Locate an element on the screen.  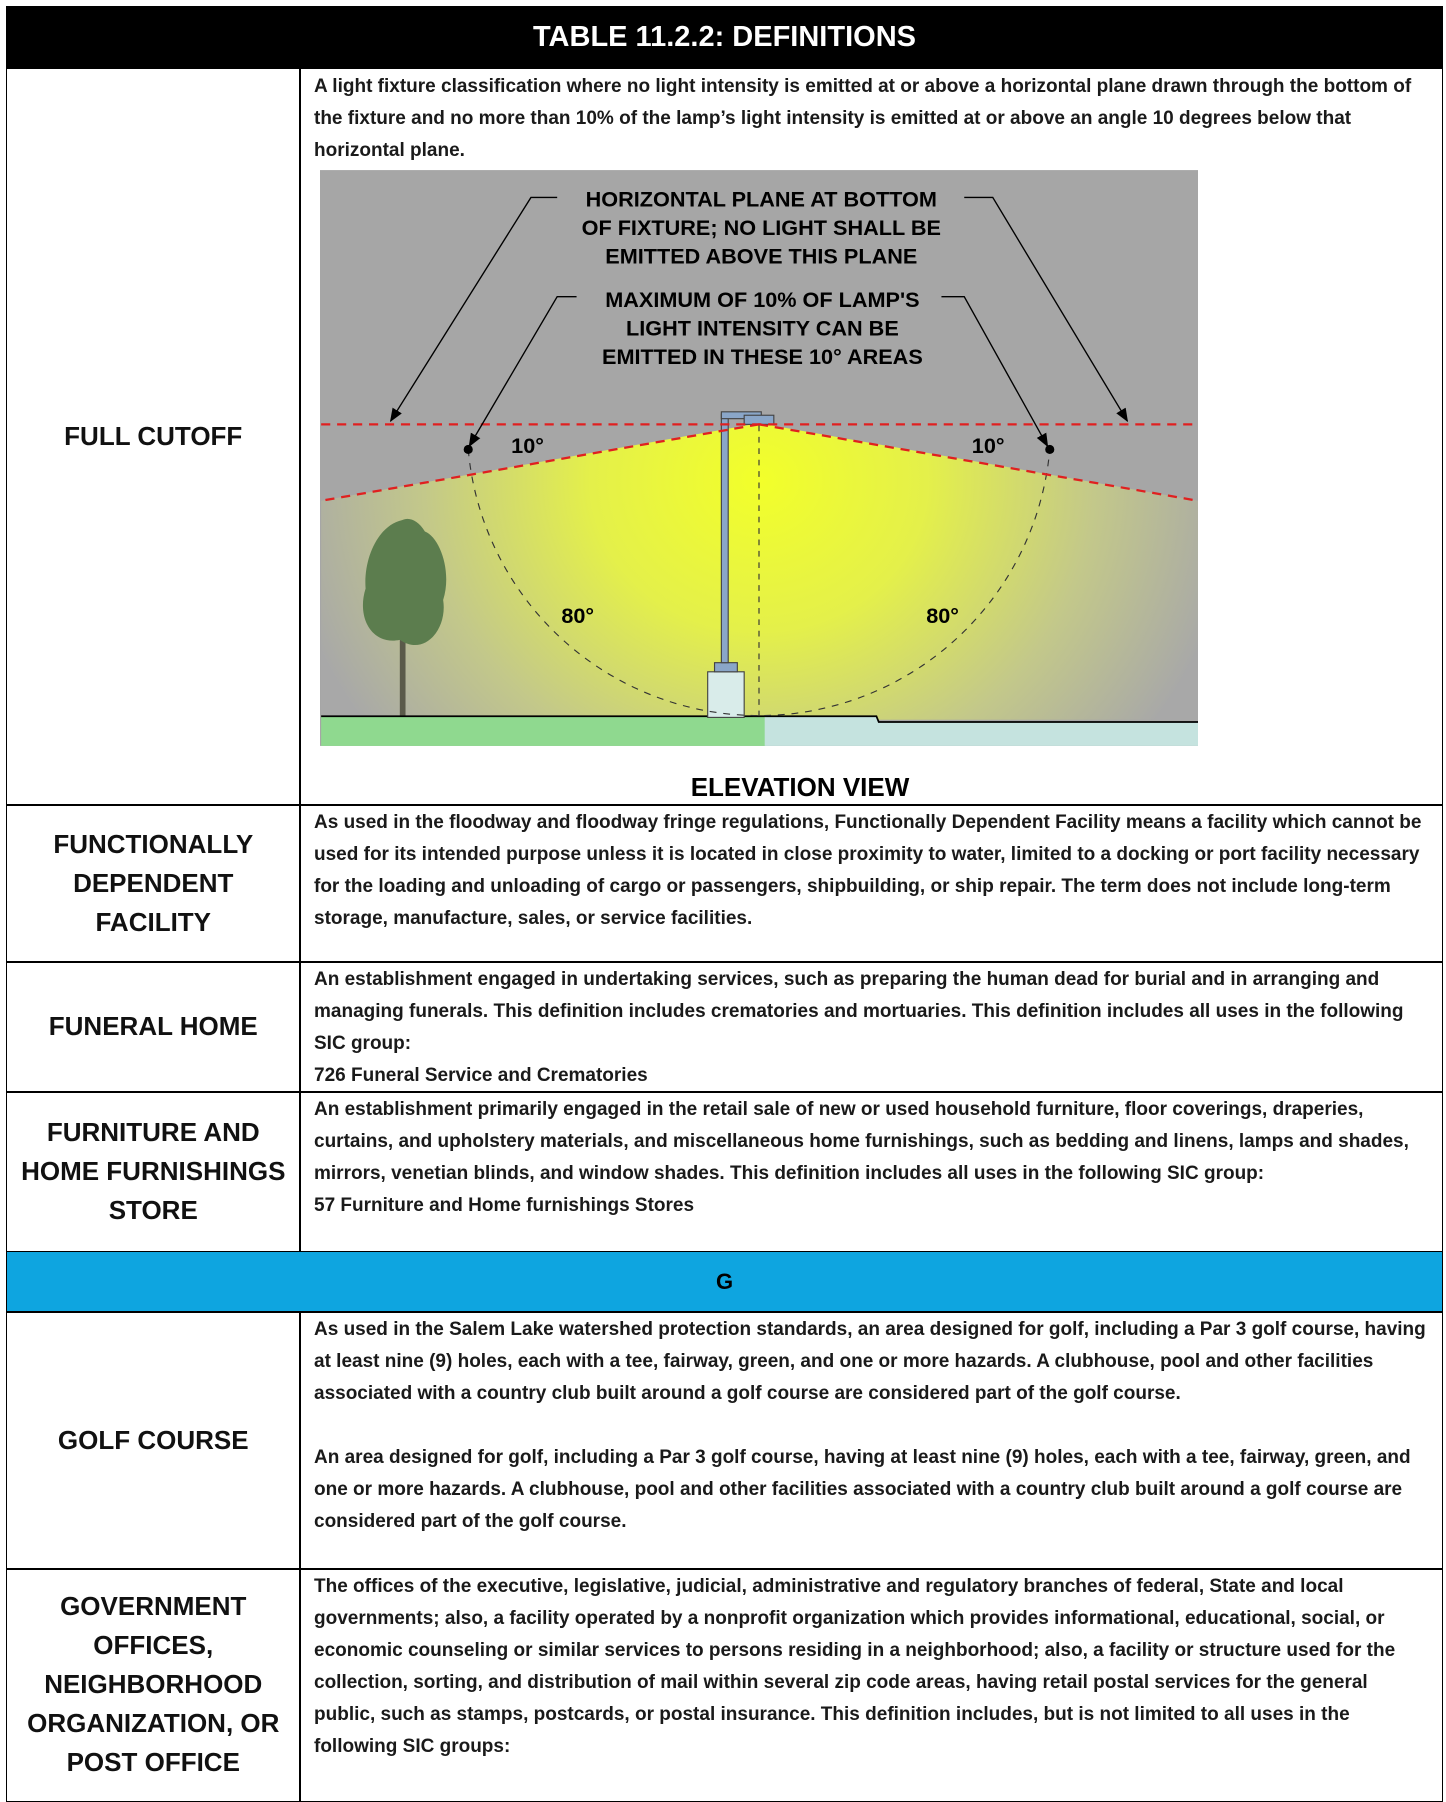
ground-line is located at coordinates (759, 719).